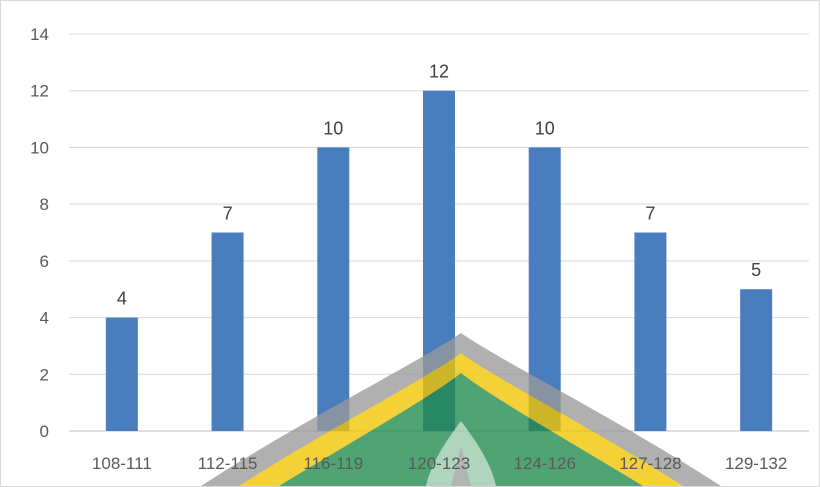 The width and height of the screenshot is (820, 487). What do you see at coordinates (650, 463) in the screenshot?
I see `x-tick-label: 127-128` at bounding box center [650, 463].